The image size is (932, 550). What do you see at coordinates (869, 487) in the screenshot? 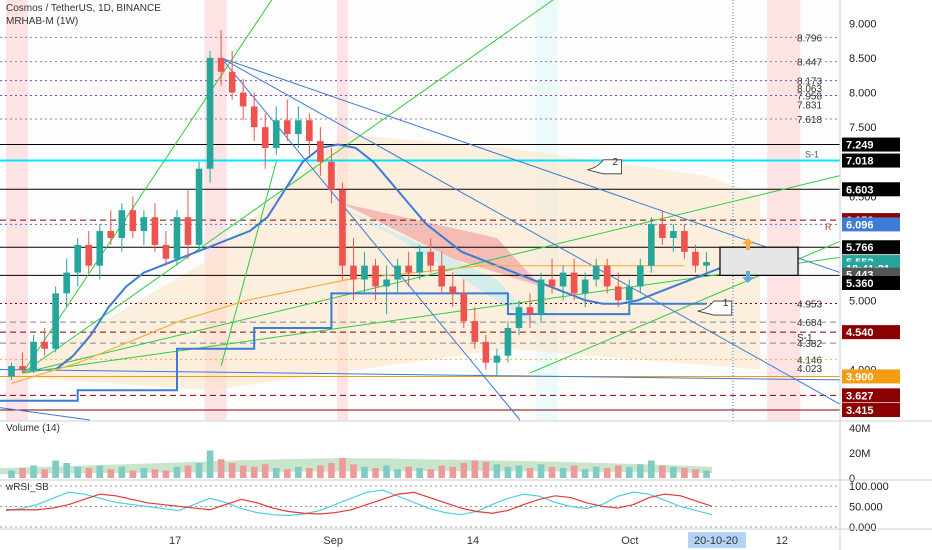
I see `rsi-tick-0: 100.000` at bounding box center [869, 487].